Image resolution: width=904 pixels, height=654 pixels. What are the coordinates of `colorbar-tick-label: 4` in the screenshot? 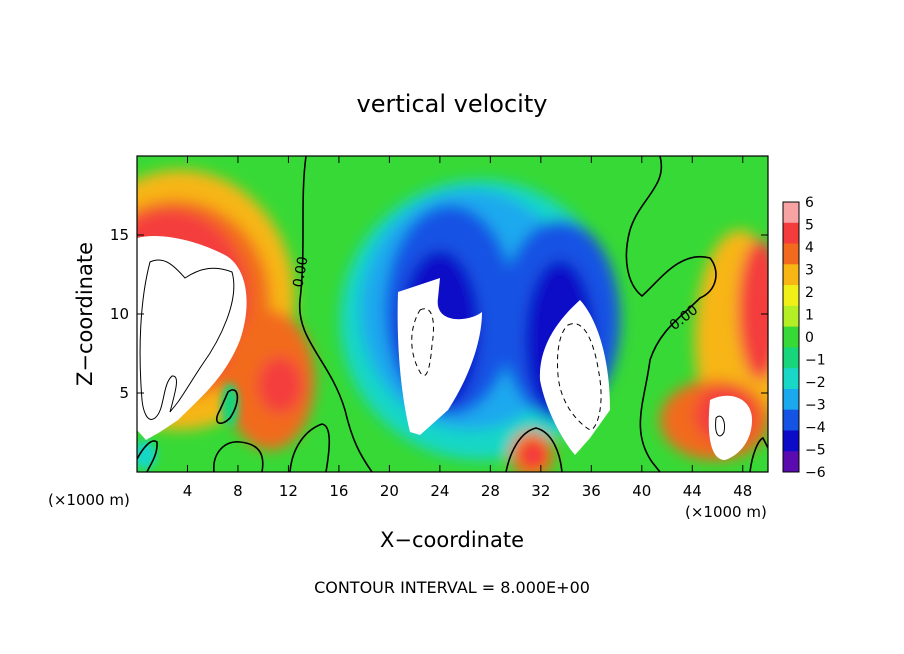 It's located at (809, 248).